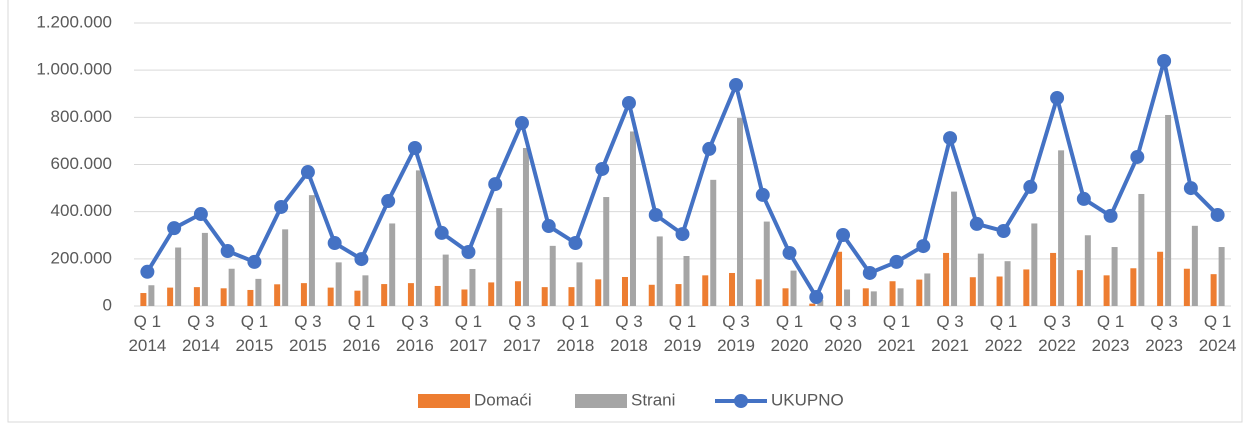 This screenshot has height=431, width=1246. I want to click on legend-label: Domaći, so click(503, 399).